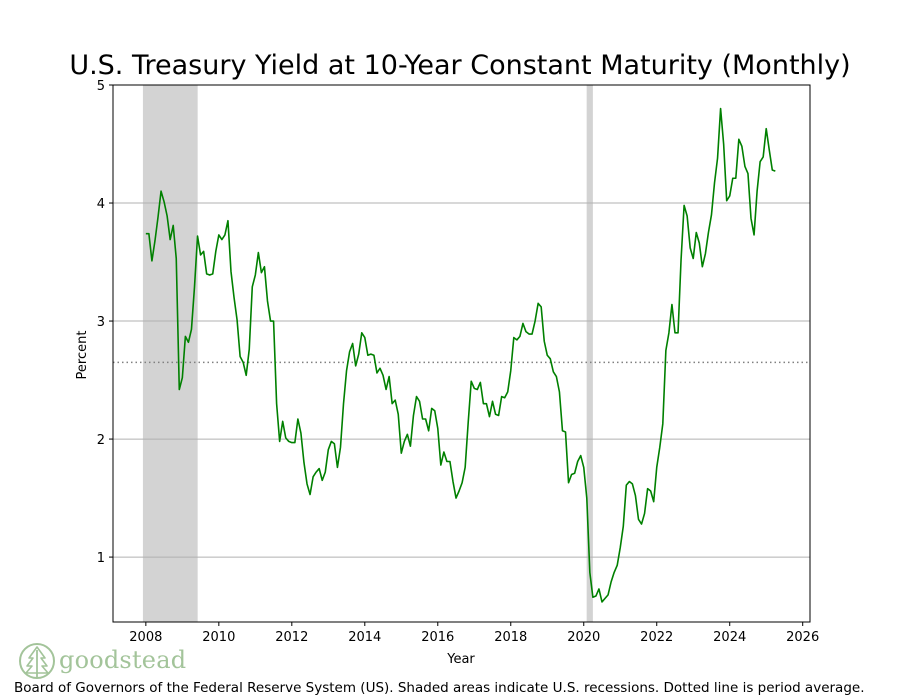  Describe the element at coordinates (82, 355) in the screenshot. I see `y-axis-label: Percent` at that location.